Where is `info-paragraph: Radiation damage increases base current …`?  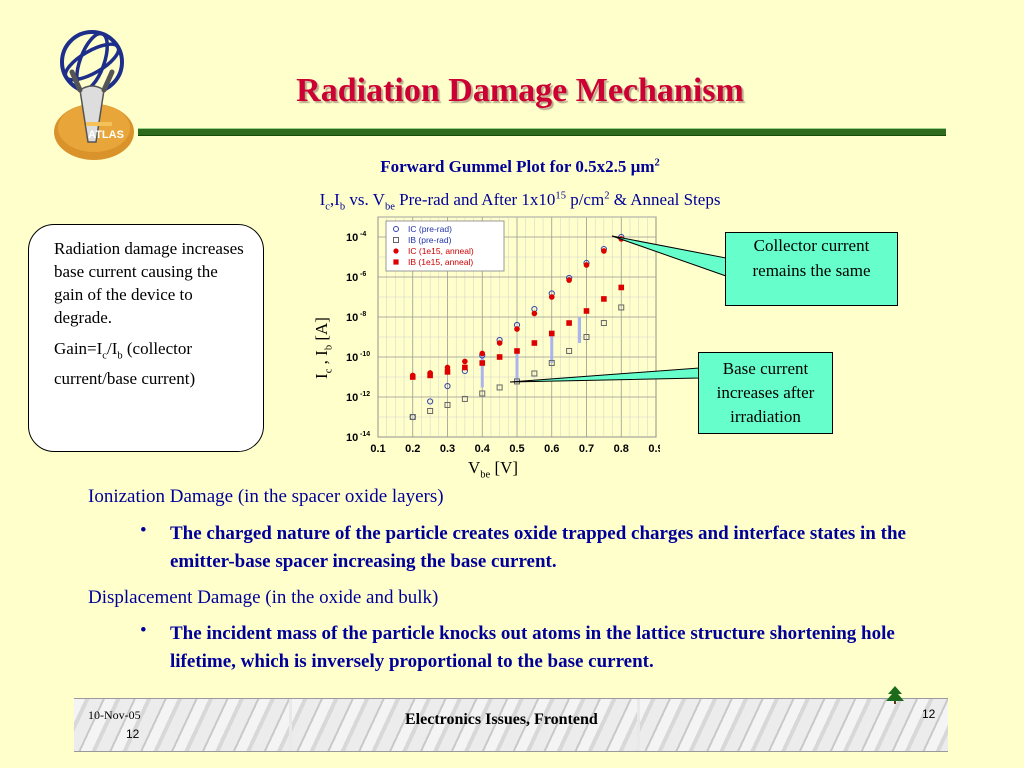 info-paragraph: Radiation damage increases base current … is located at coordinates (149, 283).